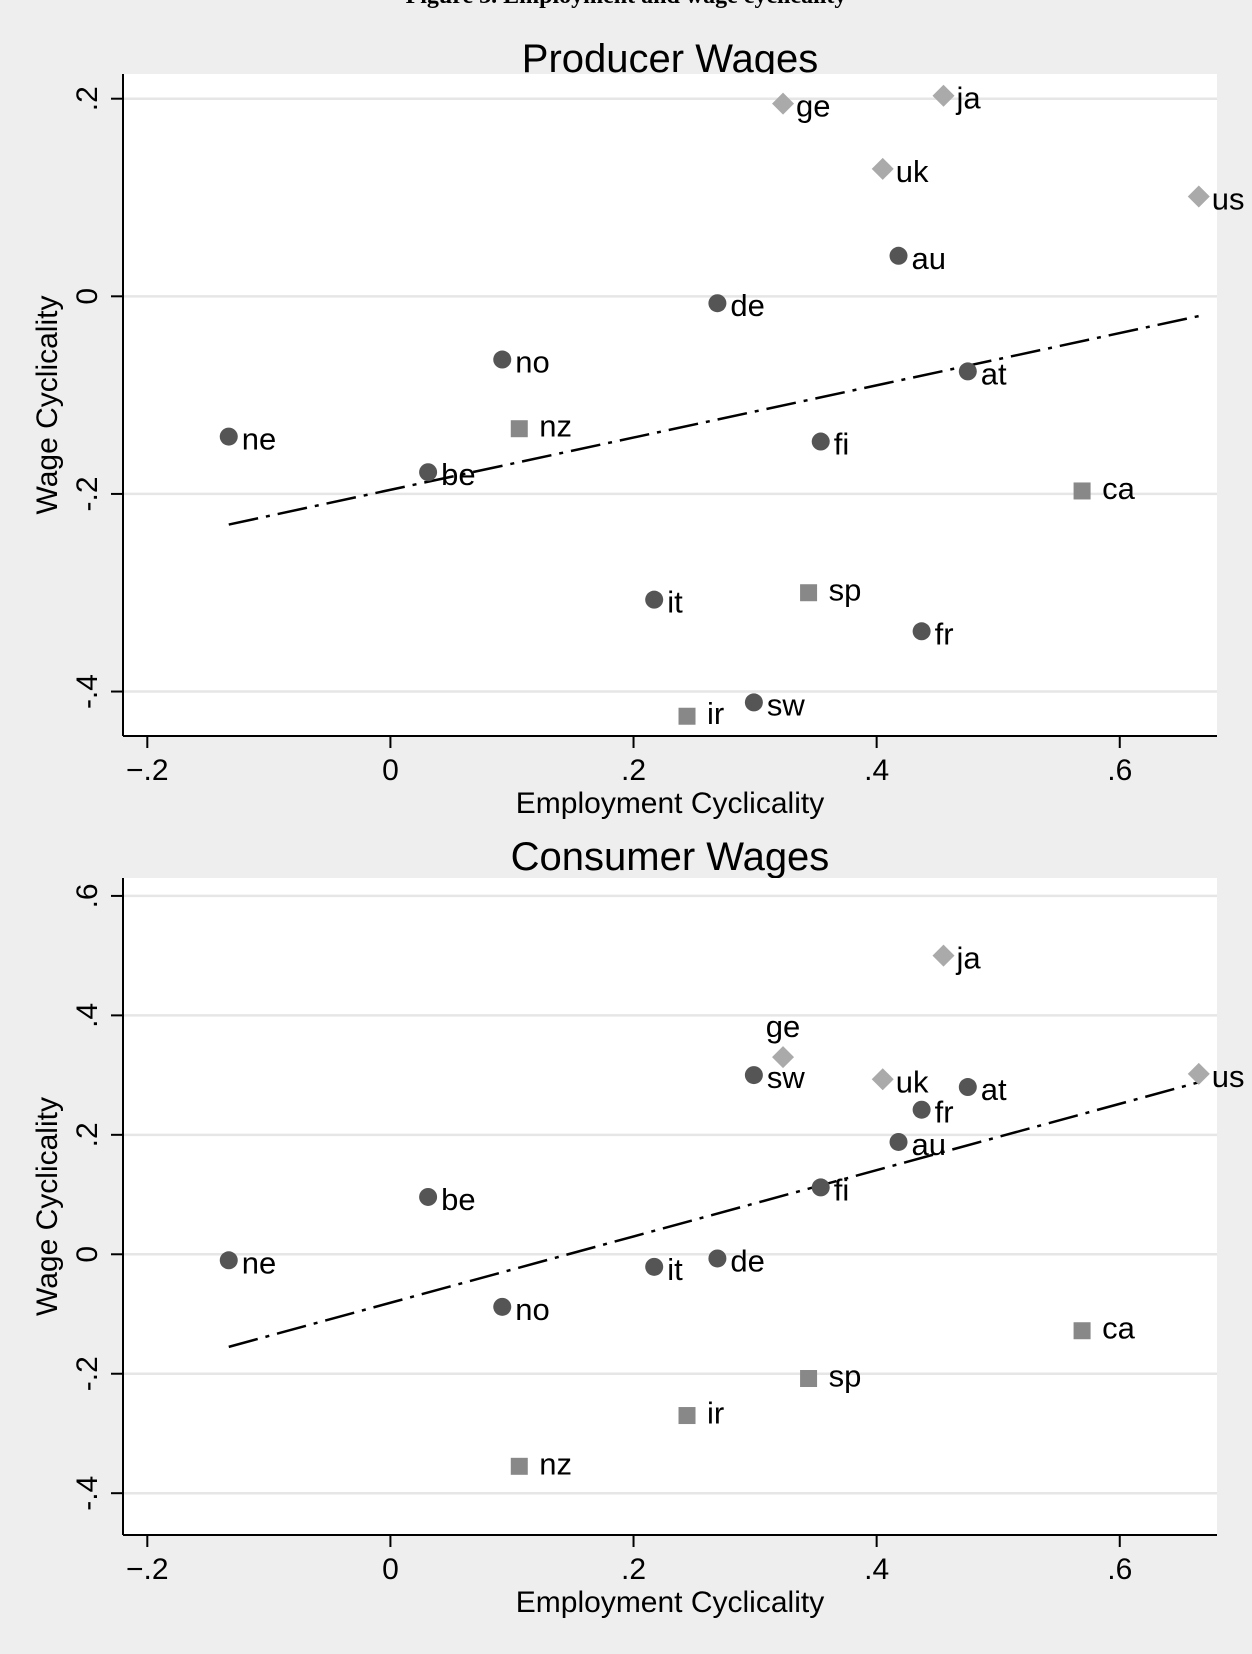 This screenshot has width=1252, height=1654. What do you see at coordinates (390, 1569) in the screenshot?
I see `x-tick-label: 0` at bounding box center [390, 1569].